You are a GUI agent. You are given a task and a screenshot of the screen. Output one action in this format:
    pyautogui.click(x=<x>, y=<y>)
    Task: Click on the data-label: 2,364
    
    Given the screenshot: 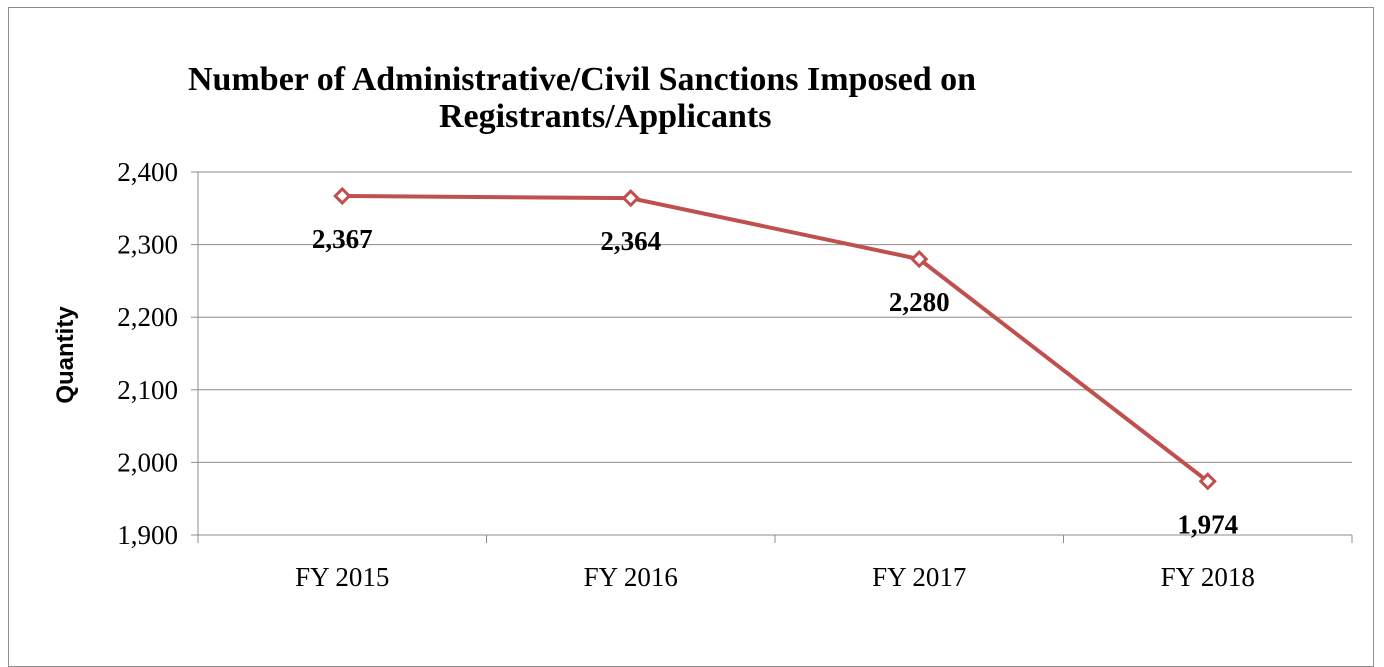 What is the action you would take?
    pyautogui.click(x=630, y=241)
    